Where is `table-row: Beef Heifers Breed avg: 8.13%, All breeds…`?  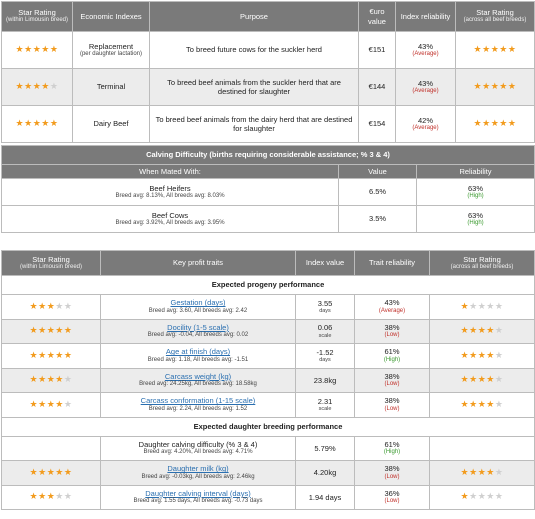 table-row: Beef Heifers Breed avg: 8.13%, All breeds… is located at coordinates (268, 192).